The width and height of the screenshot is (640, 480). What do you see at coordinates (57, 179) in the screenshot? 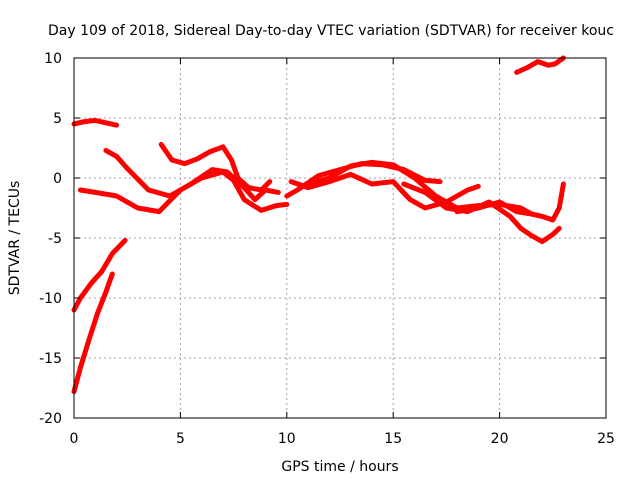
I see `y-tick-label: 0` at bounding box center [57, 179].